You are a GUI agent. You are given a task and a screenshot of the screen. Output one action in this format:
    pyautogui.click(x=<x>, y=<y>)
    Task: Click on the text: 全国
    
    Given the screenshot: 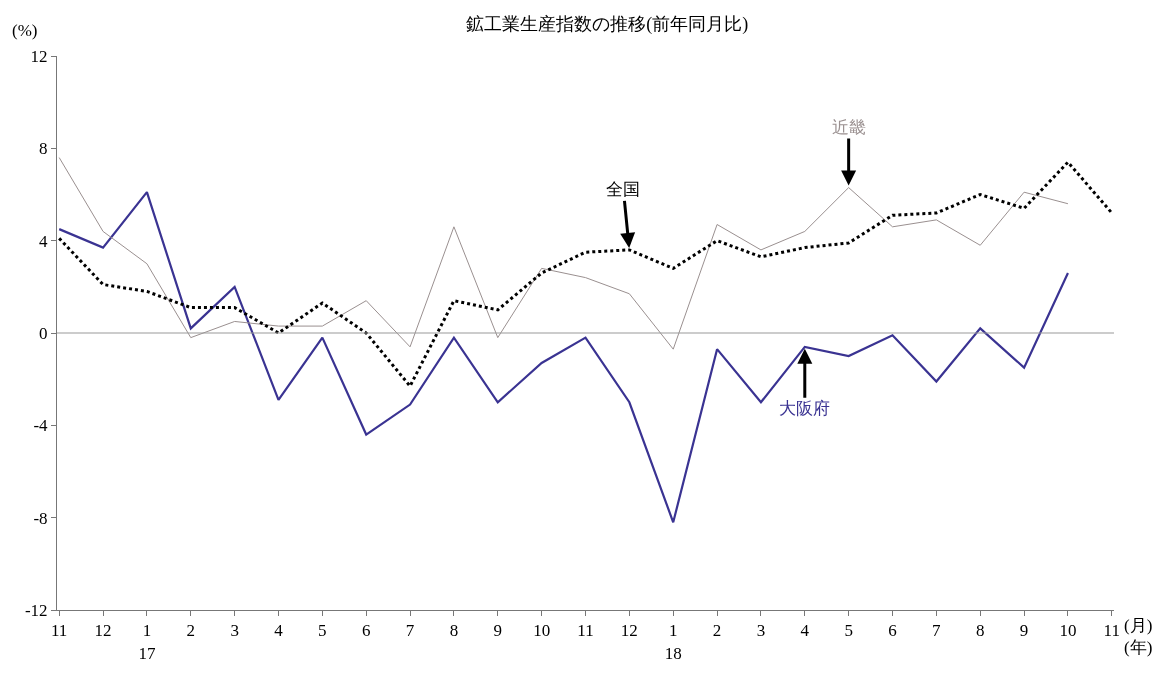 What is the action you would take?
    pyautogui.click(x=623, y=189)
    